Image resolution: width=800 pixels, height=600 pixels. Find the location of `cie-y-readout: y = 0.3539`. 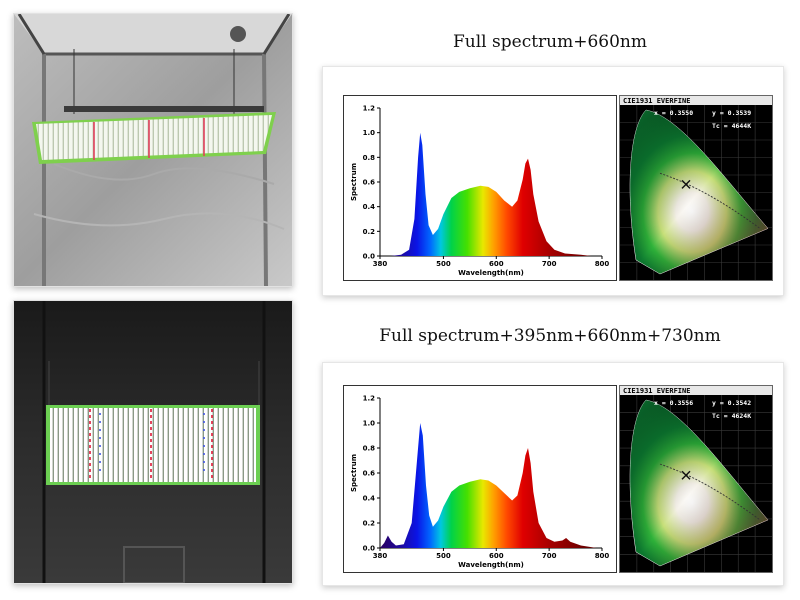

cie-y-readout: y = 0.3539 is located at coordinates (731, 113).